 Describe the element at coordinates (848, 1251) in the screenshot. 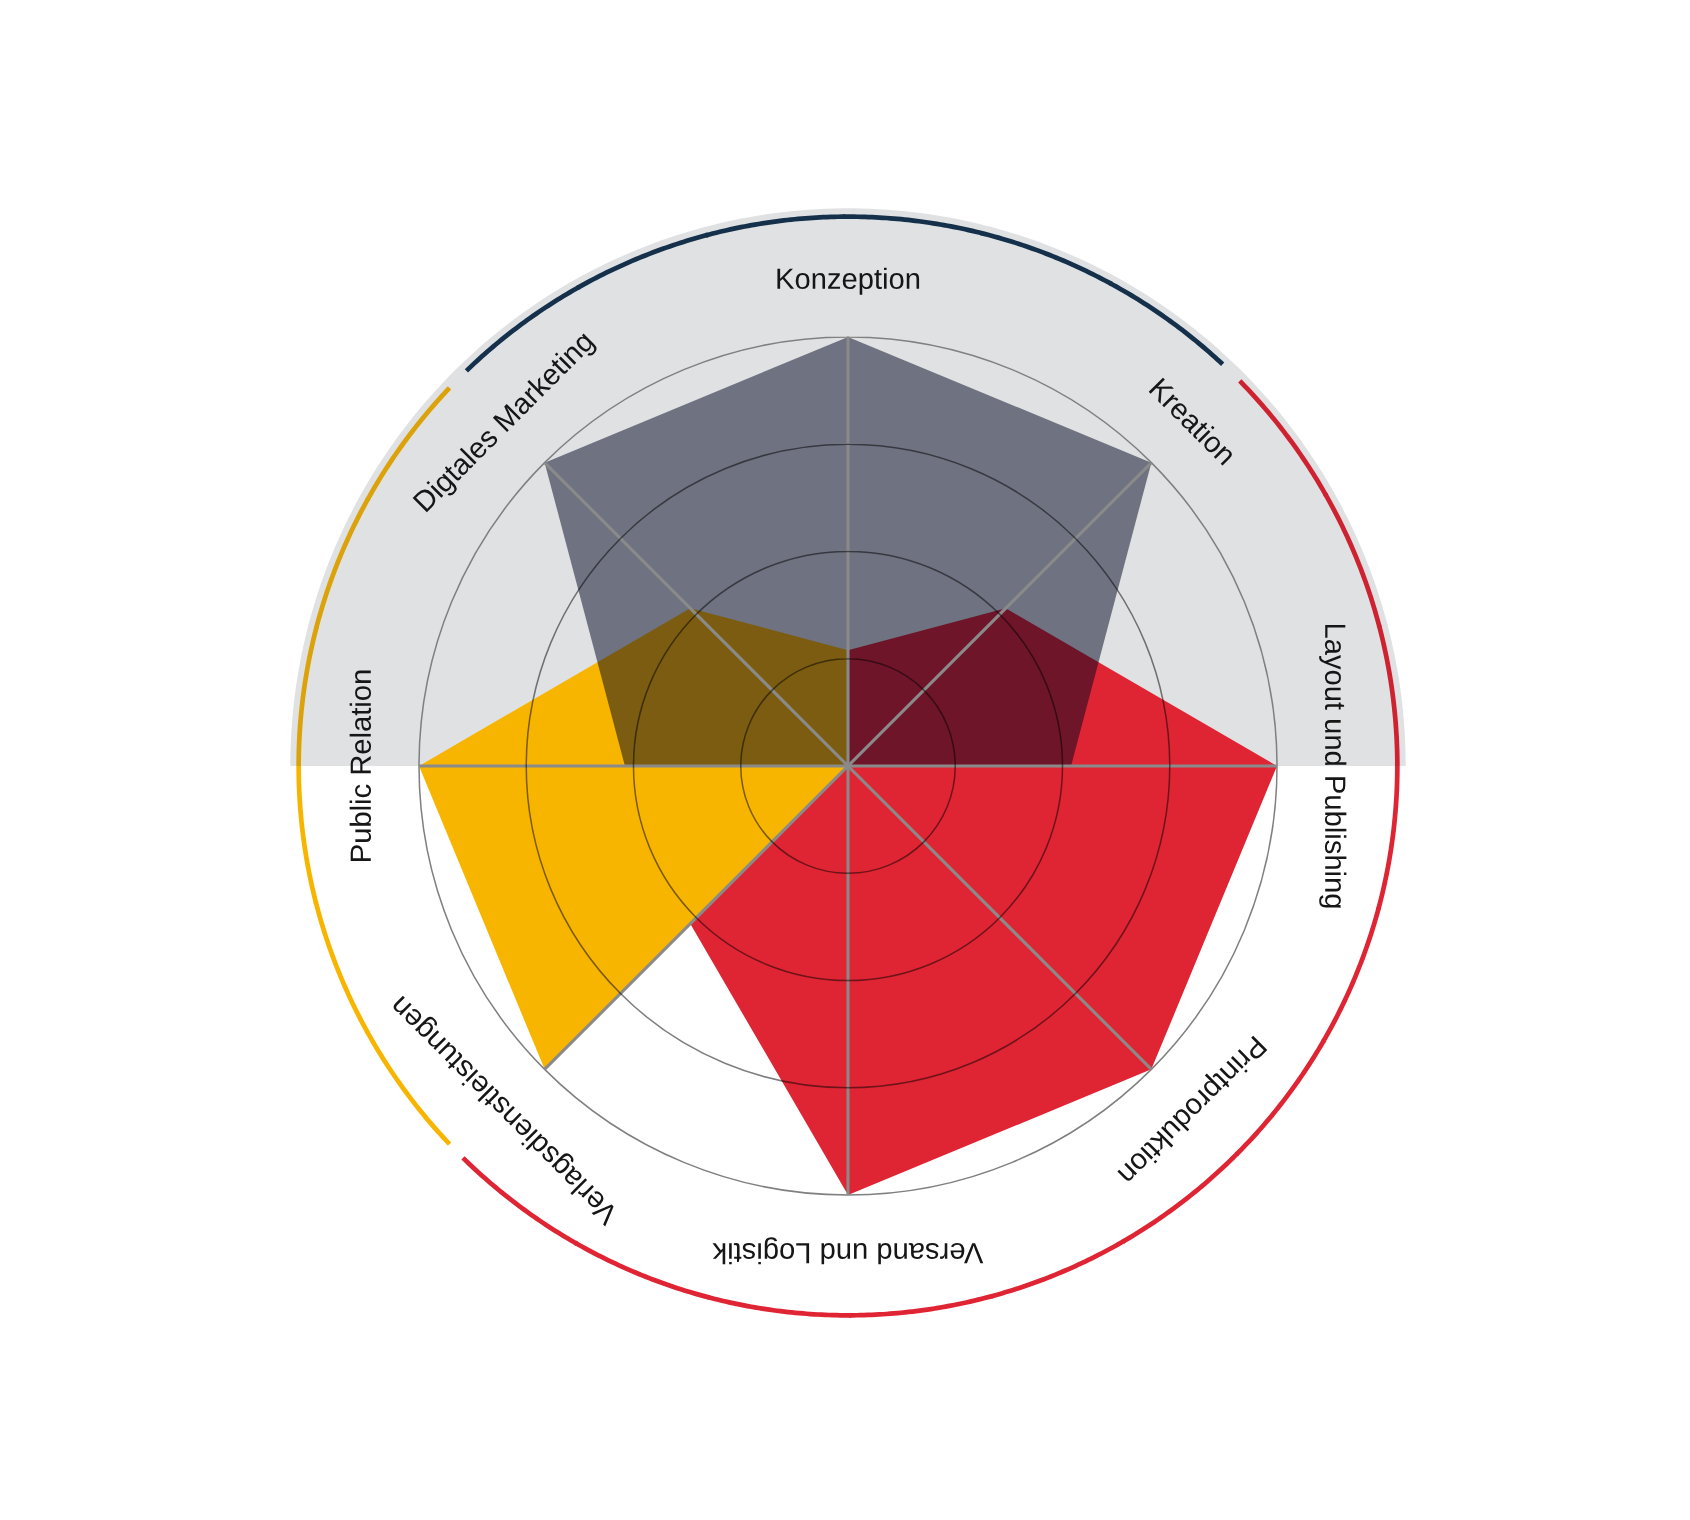

I see `spoke-label: Versand und Logistik` at that location.